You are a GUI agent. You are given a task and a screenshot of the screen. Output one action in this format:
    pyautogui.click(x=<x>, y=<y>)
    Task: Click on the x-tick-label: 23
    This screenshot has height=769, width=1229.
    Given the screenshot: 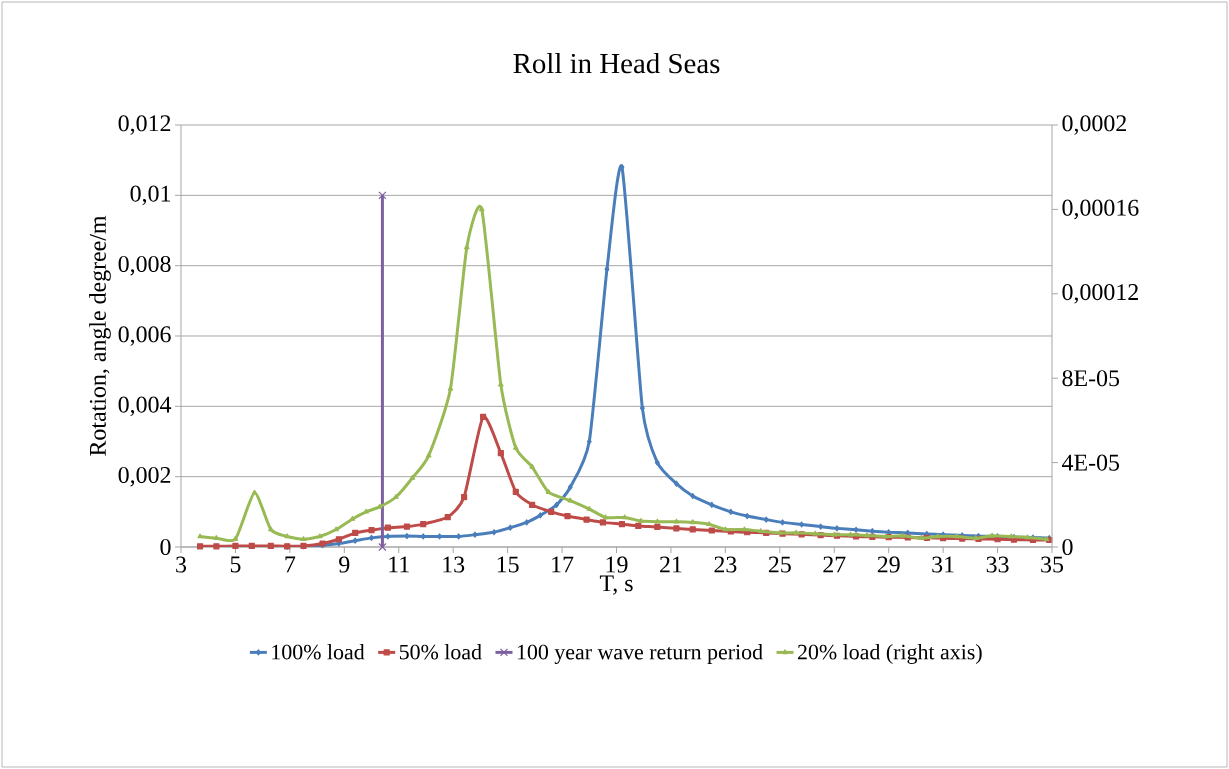 What is the action you would take?
    pyautogui.click(x=725, y=564)
    